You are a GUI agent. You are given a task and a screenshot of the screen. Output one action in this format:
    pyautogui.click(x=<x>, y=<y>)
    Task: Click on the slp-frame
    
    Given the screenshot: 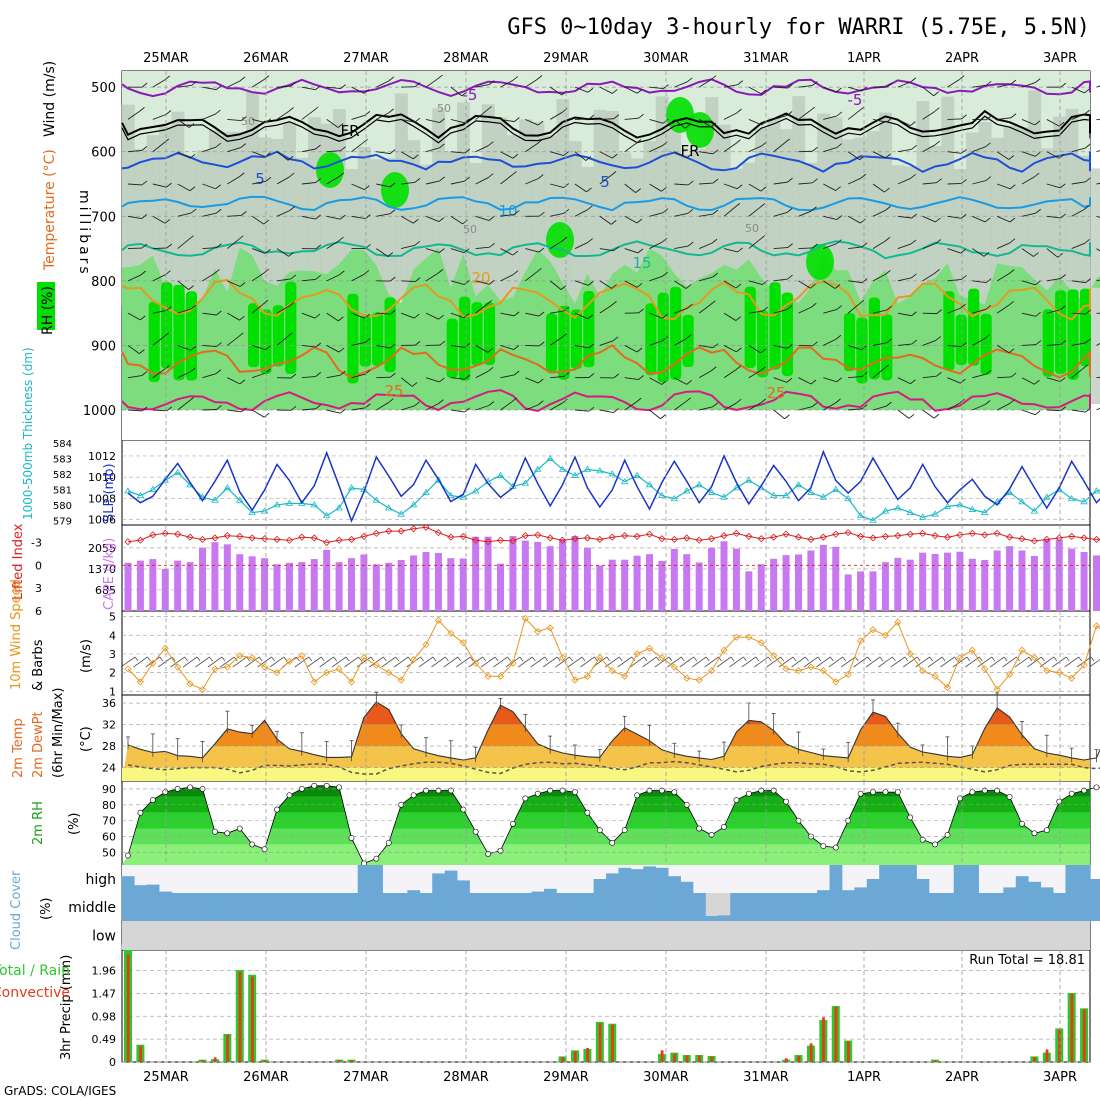 What is the action you would take?
    pyautogui.click(x=606, y=482)
    